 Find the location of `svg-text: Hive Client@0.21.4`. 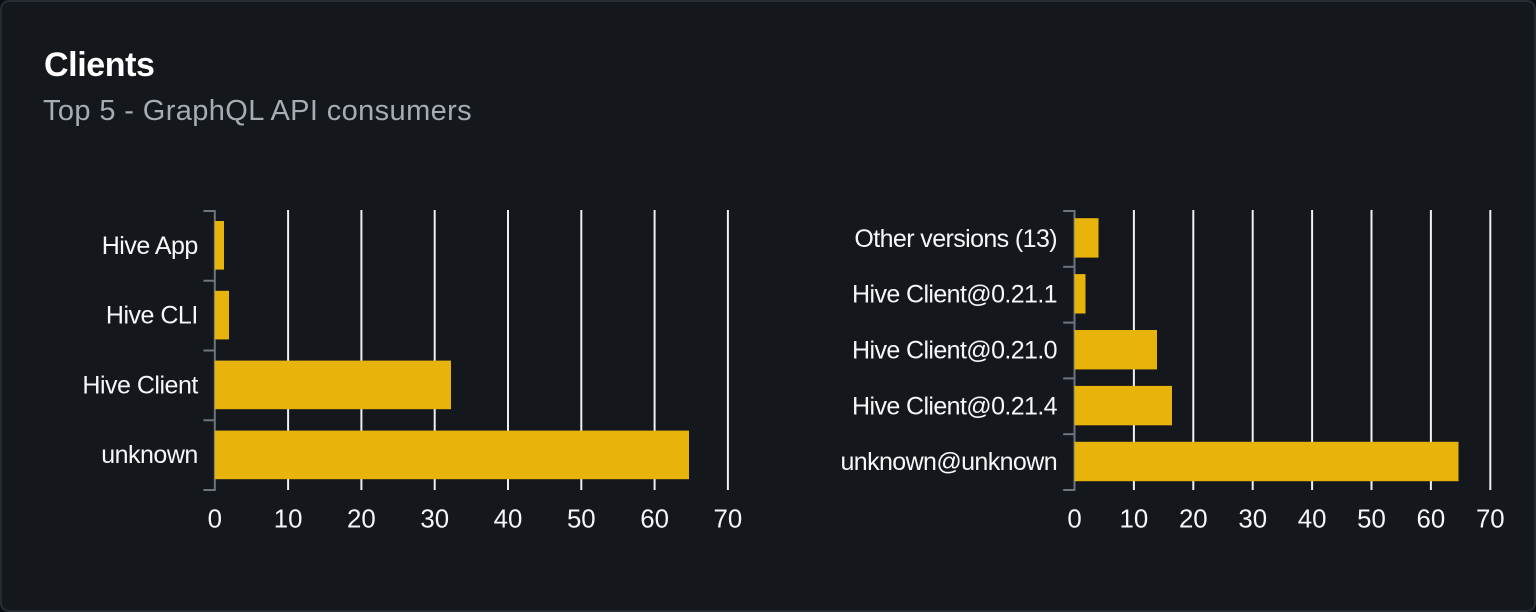

svg-text: Hive Client@0.21.4 is located at coordinates (955, 406).